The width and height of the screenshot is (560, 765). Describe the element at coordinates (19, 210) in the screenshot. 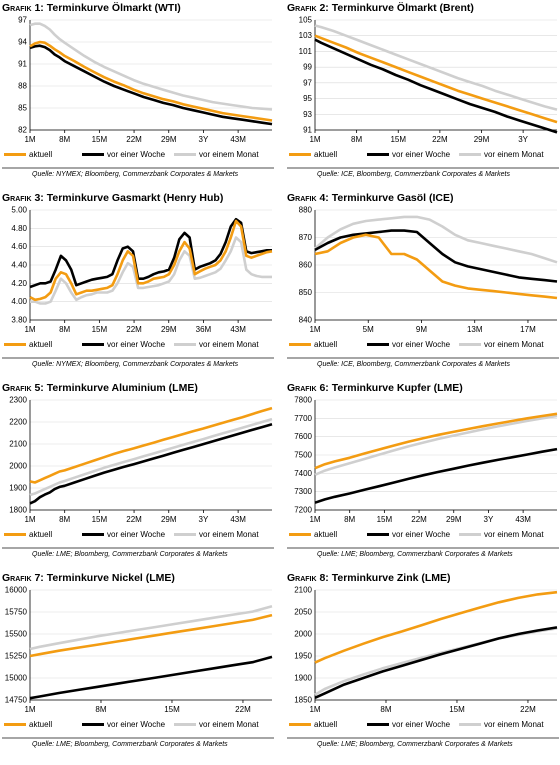

I see `y-tick-label: 5.00` at that location.